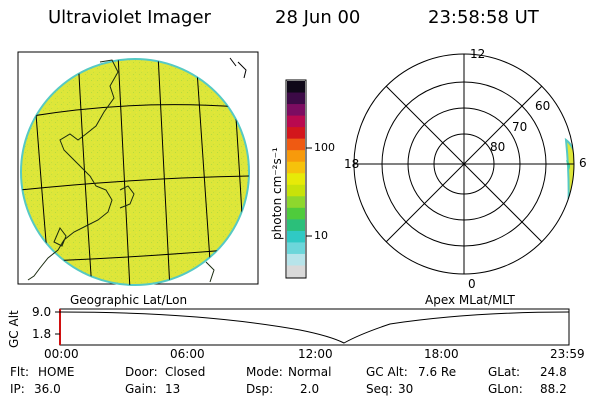 This screenshot has width=600, height=400. What do you see at coordinates (569, 178) in the screenshot?
I see `polar-aurora` at bounding box center [569, 178].